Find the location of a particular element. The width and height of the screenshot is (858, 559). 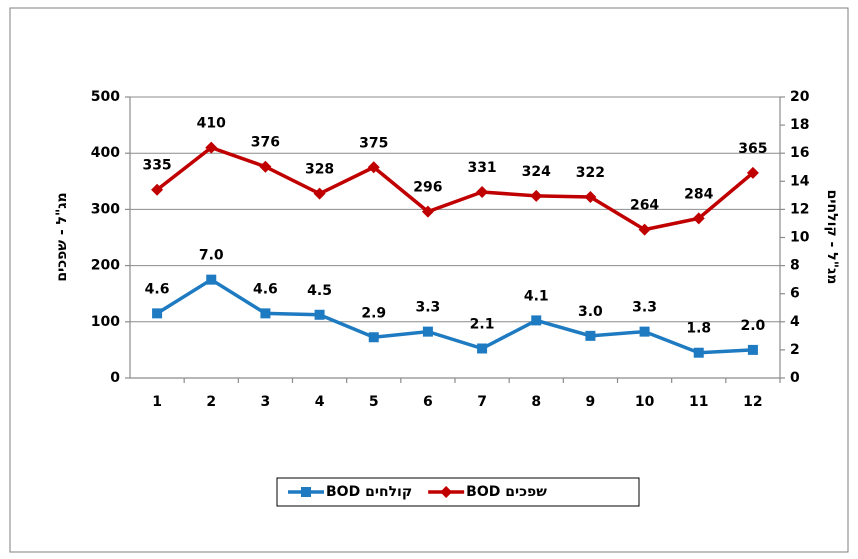

data-label: 1.8 is located at coordinates (698, 329).